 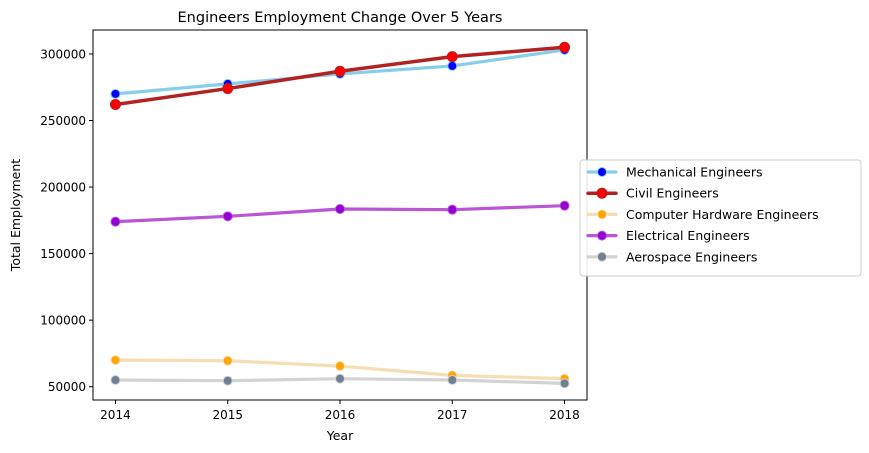 I want to click on y-tick-label: 100000, so click(x=63, y=321).